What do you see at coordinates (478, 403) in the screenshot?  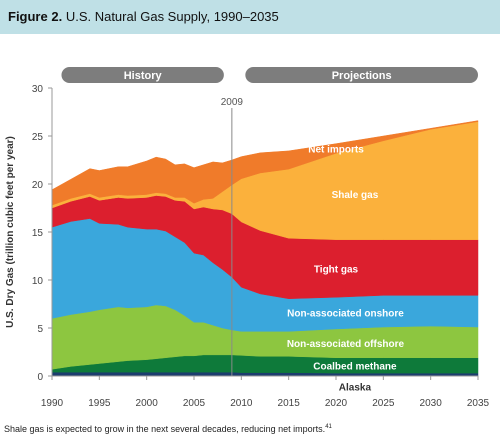 I see `x-tick-label-2035: 2035` at bounding box center [478, 403].